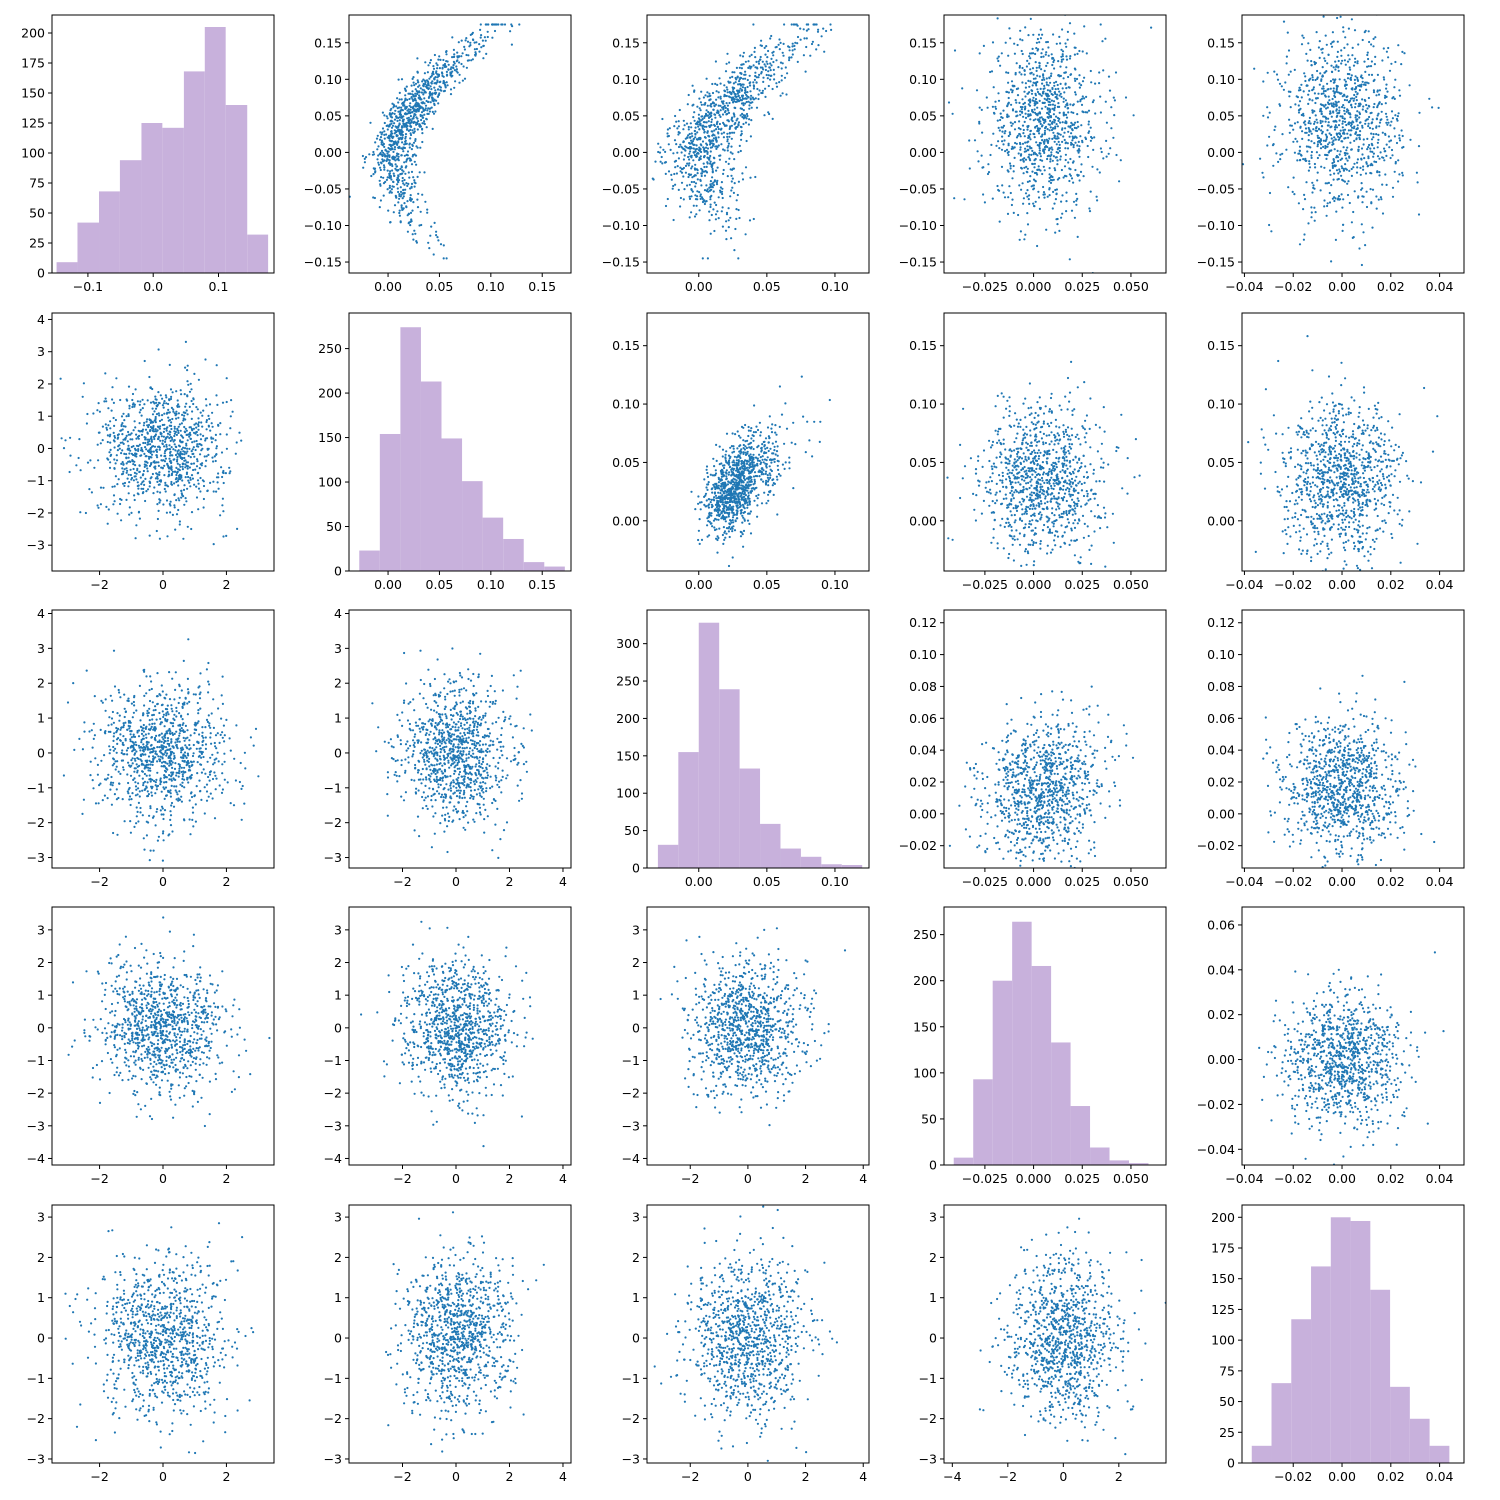 This screenshot has width=1500, height=1500. Describe the element at coordinates (328, 79) in the screenshot. I see `y-tick-label: 0.10` at that location.